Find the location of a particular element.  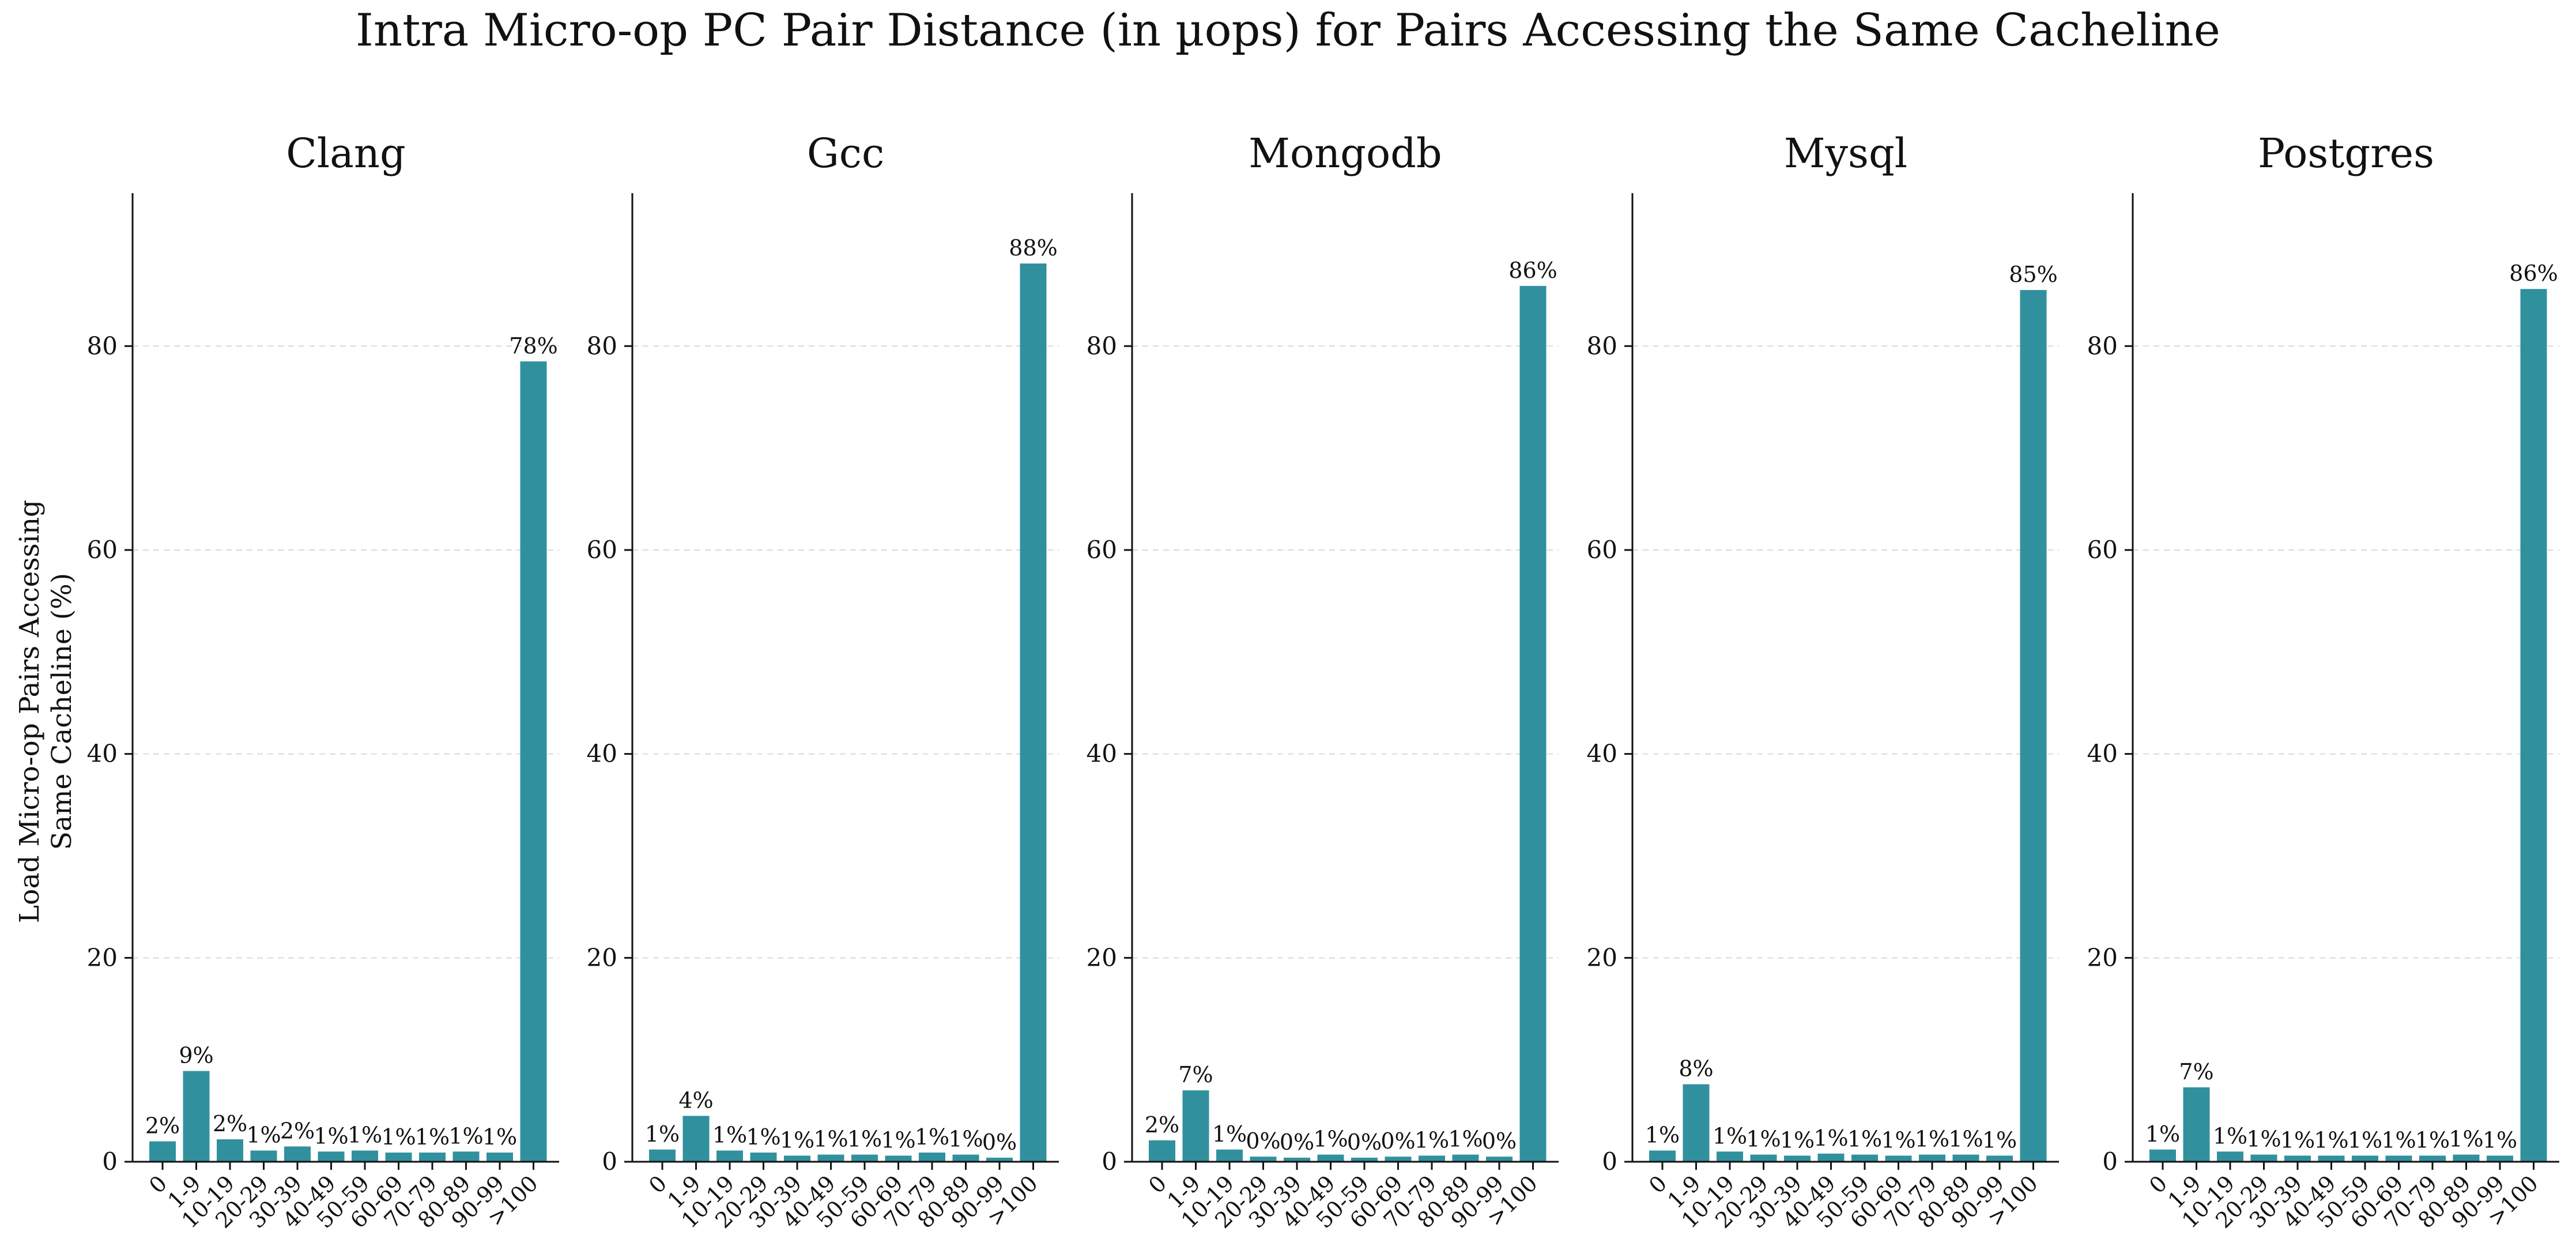

panel-title: Gcc is located at coordinates (845, 153).